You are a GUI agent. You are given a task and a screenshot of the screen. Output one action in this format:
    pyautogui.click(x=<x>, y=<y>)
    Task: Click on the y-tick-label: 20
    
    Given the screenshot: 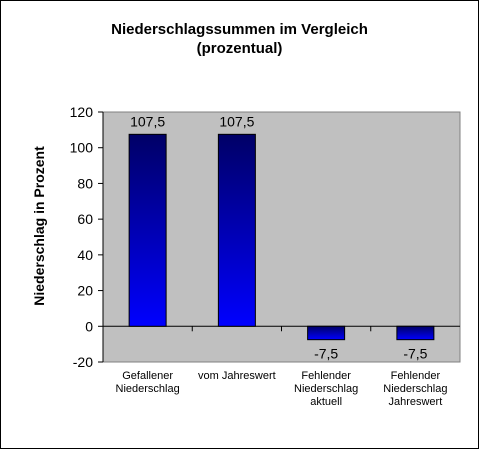 What is the action you would take?
    pyautogui.click(x=85, y=291)
    